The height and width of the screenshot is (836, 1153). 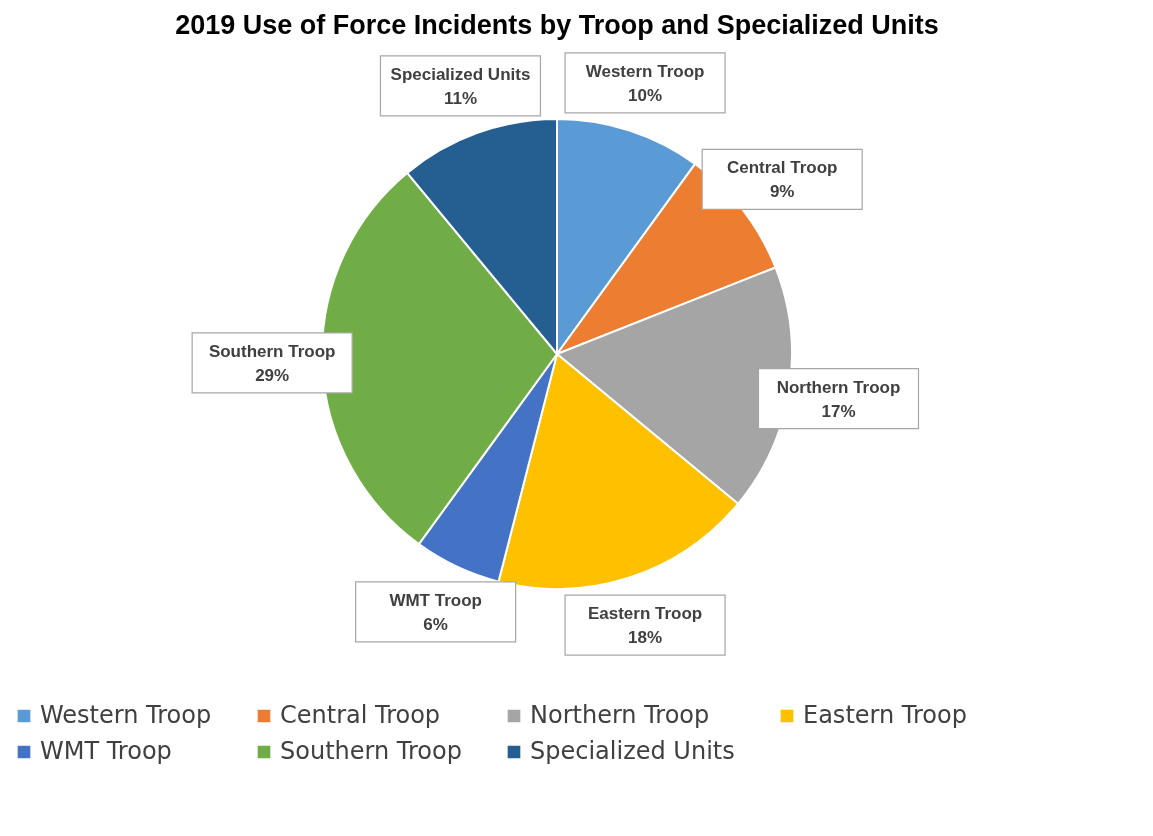 What do you see at coordinates (645, 614) in the screenshot?
I see `slice-label: Eastern Troop` at bounding box center [645, 614].